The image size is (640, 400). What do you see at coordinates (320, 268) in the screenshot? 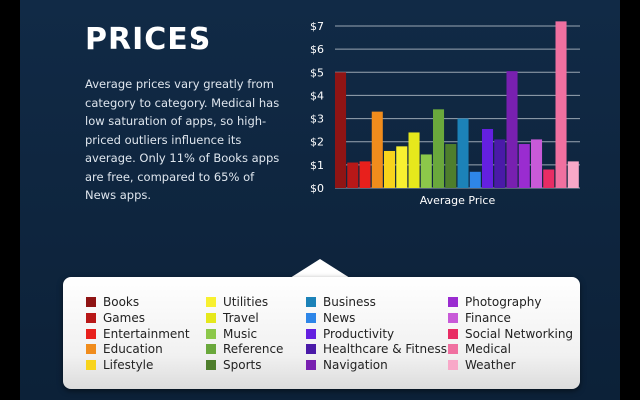
I see `legend-pointer` at bounding box center [320, 268].